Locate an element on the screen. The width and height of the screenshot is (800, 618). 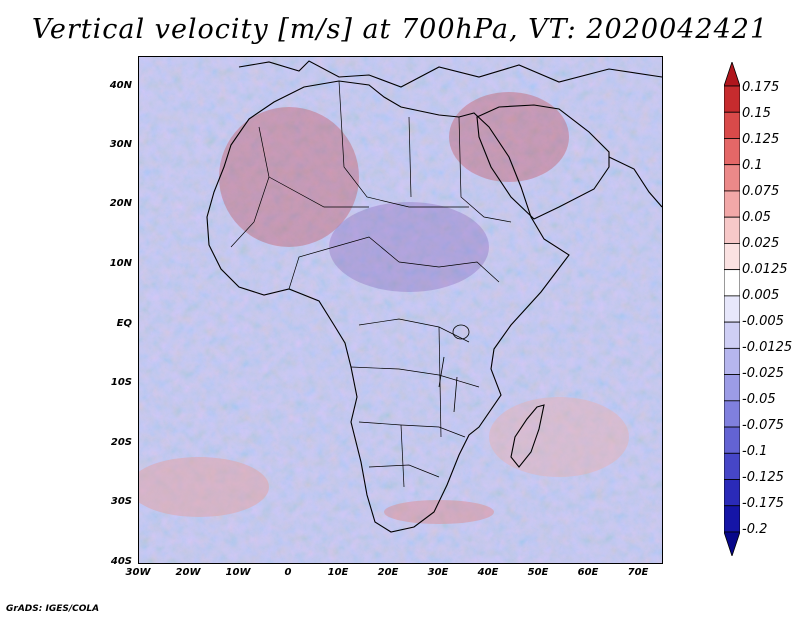
lon-label-30e: 30E is located at coordinates (438, 572).